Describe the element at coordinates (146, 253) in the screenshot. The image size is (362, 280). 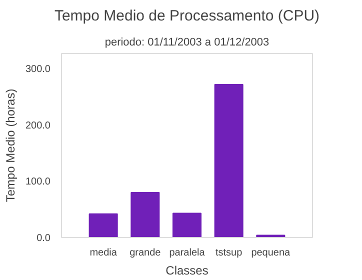
I see `x-tick-label: grande` at that location.